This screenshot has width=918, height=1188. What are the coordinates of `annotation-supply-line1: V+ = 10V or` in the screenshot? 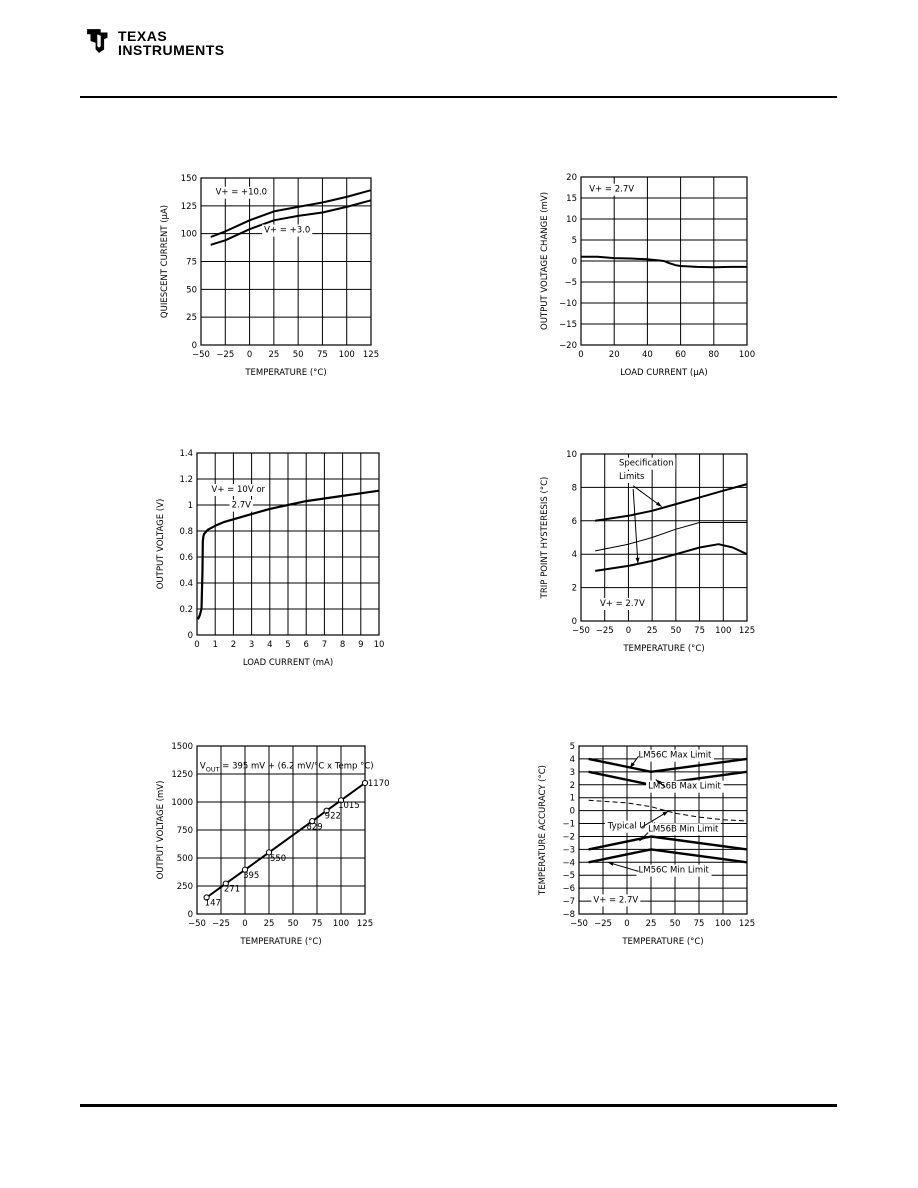 It's located at (239, 490).